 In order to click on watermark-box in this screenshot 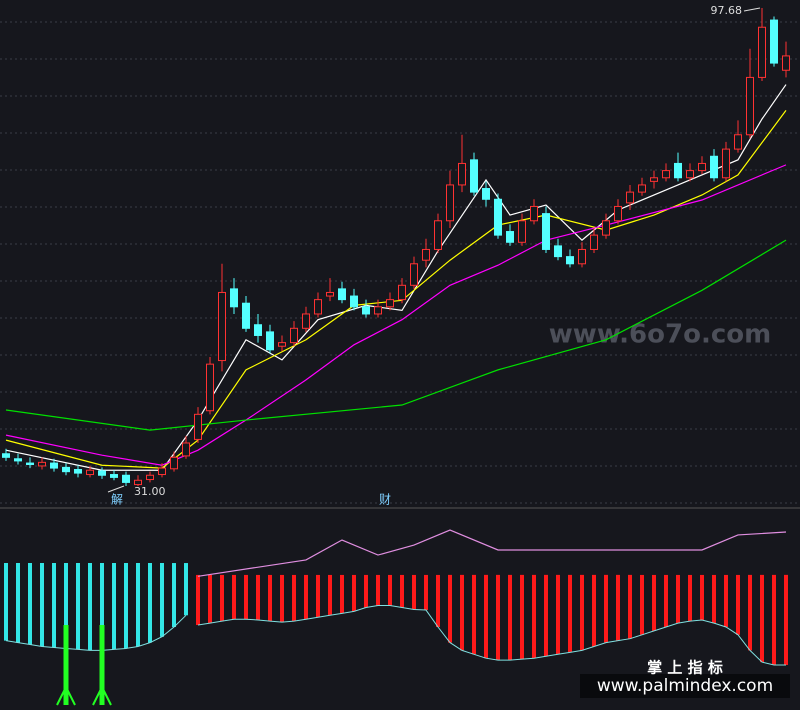, I will do `click(685, 686)`.